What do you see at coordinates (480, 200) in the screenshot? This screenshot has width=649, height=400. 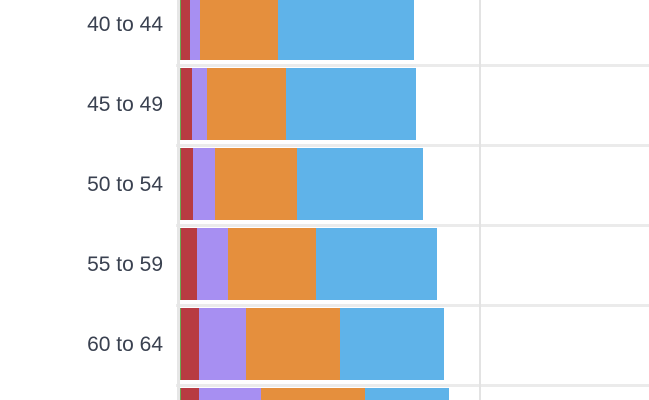 I see `x-gridline` at bounding box center [480, 200].